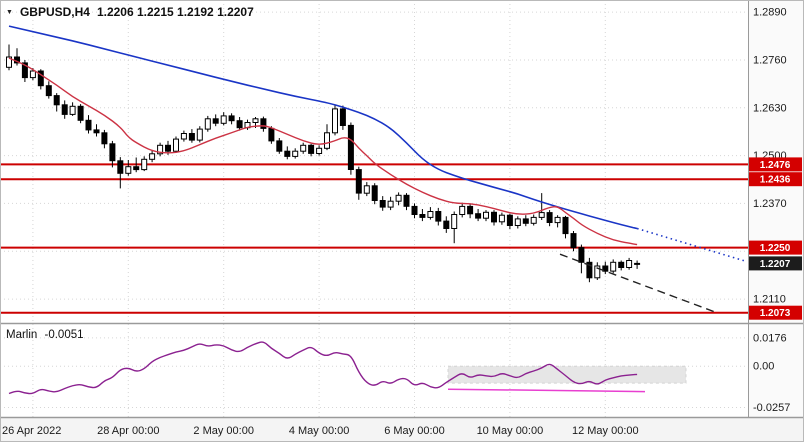  What do you see at coordinates (692, 245) in the screenshot?
I see `ma-blue-forecast-line` at bounding box center [692, 245].